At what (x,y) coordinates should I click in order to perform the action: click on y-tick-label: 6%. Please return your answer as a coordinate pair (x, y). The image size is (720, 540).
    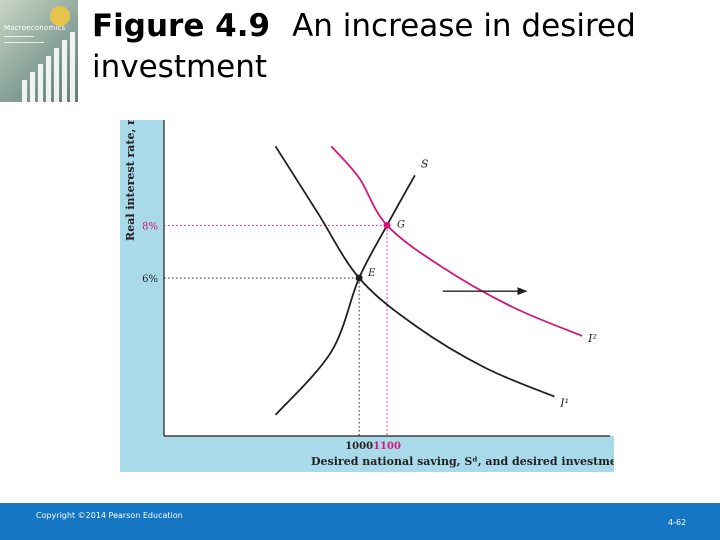
    Looking at the image, I should click on (150, 279).